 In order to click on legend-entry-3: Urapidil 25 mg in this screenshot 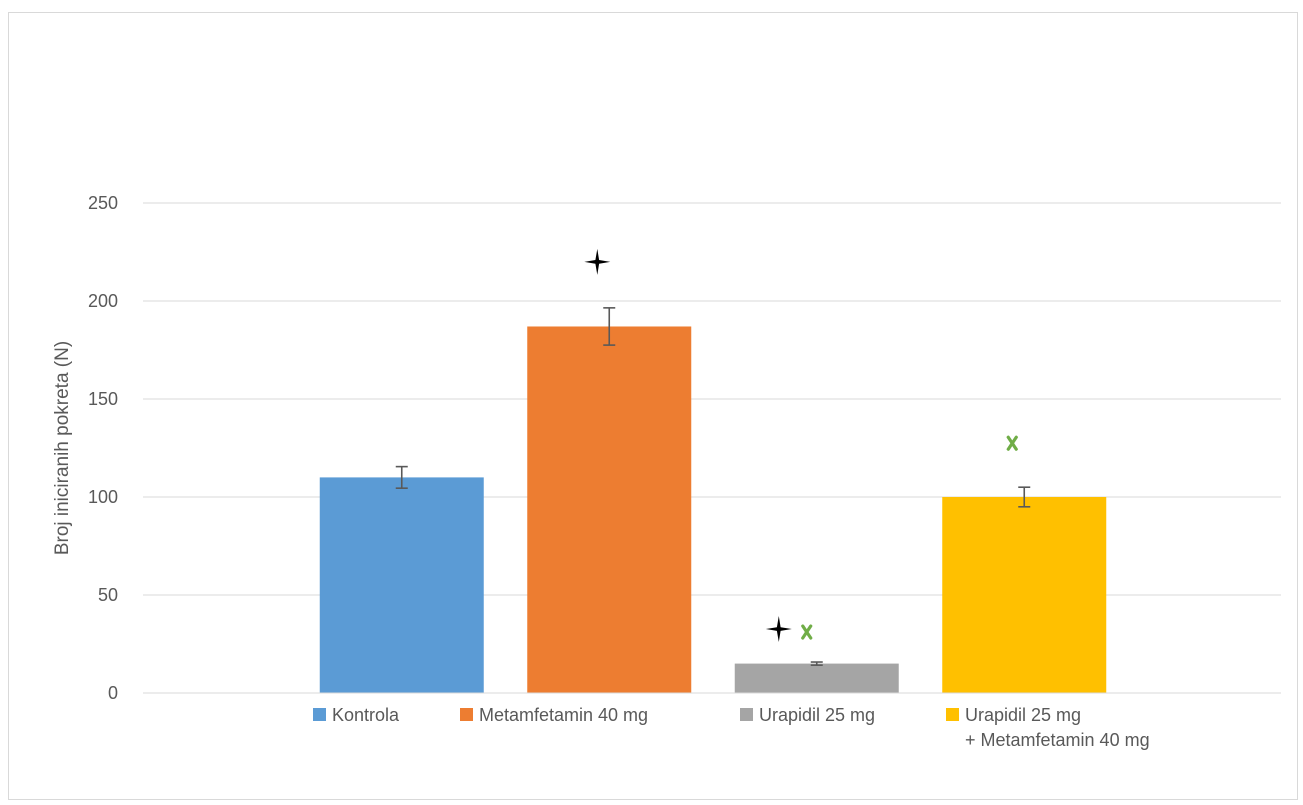, I will do `click(807, 715)`.